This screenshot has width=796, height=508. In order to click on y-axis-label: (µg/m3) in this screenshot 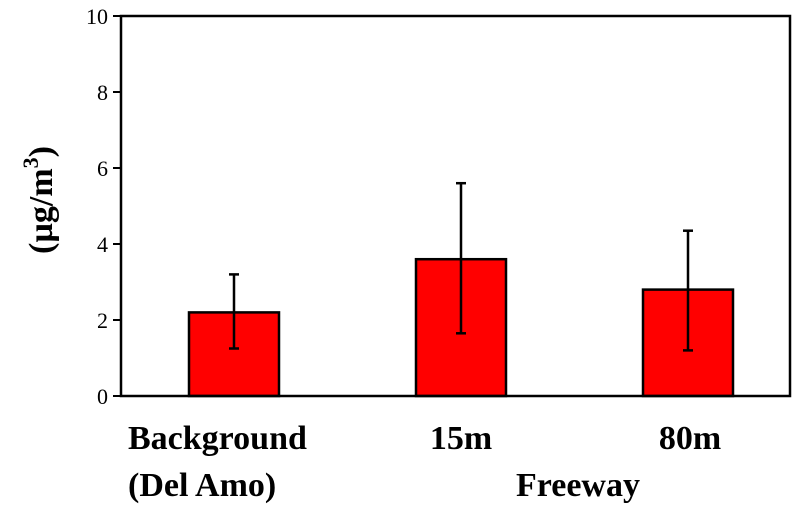, I will do `click(39, 200)`.